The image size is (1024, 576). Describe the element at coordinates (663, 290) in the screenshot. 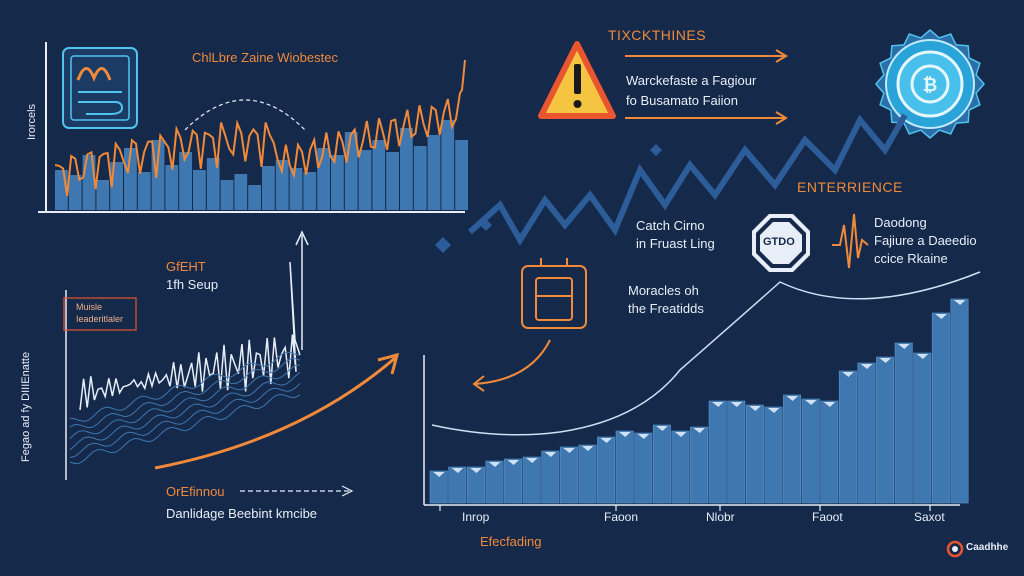

I see `middle-text1: Moracles oh` at that location.